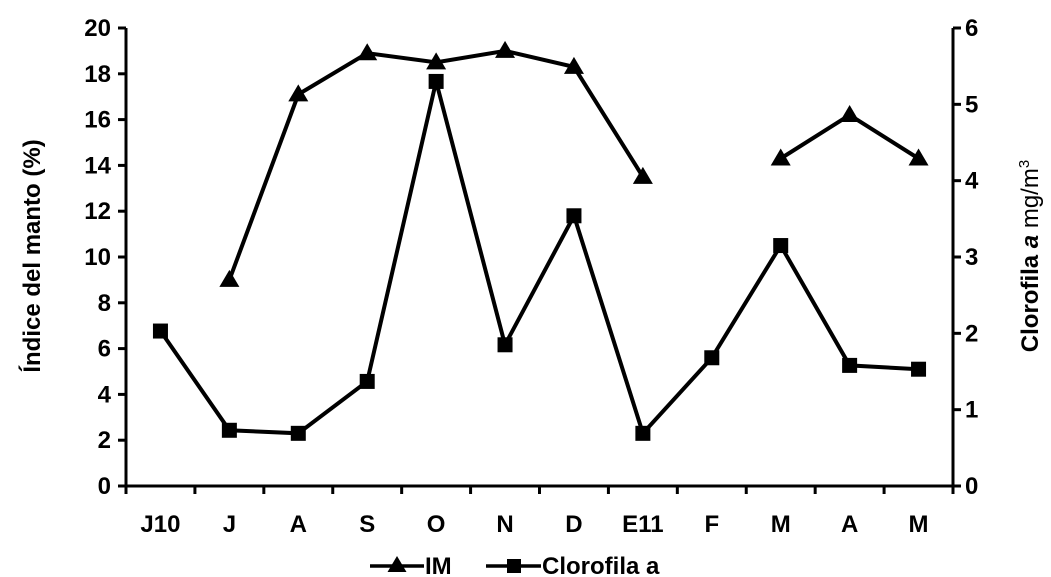 The width and height of the screenshot is (1051, 577). Describe the element at coordinates (711, 524) in the screenshot. I see `x-tick-label: F` at that location.